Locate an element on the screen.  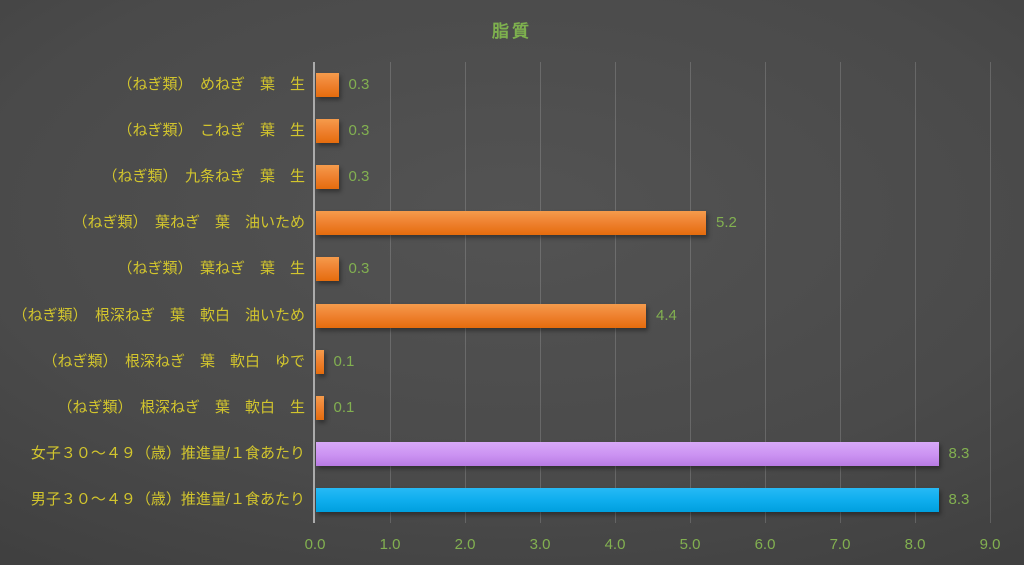
category-label: （ねぎ類） 葉ねぎ 葉 生 is located at coordinates (211, 269).